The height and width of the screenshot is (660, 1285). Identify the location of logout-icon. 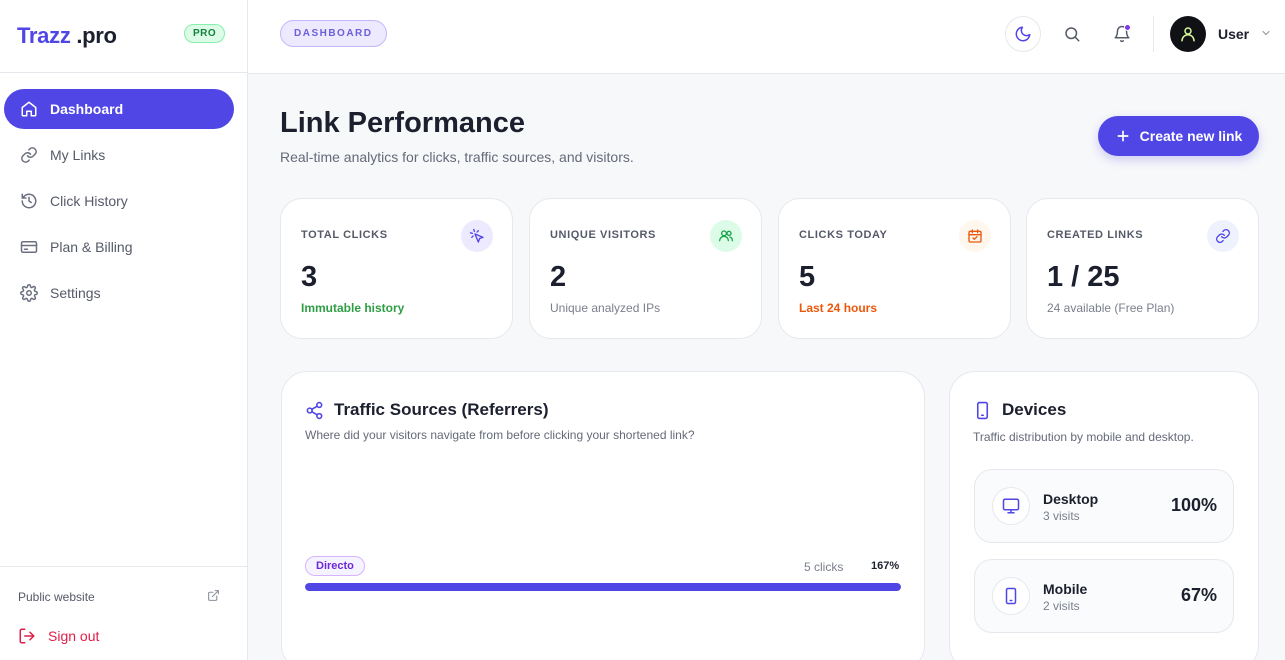
(27, 636).